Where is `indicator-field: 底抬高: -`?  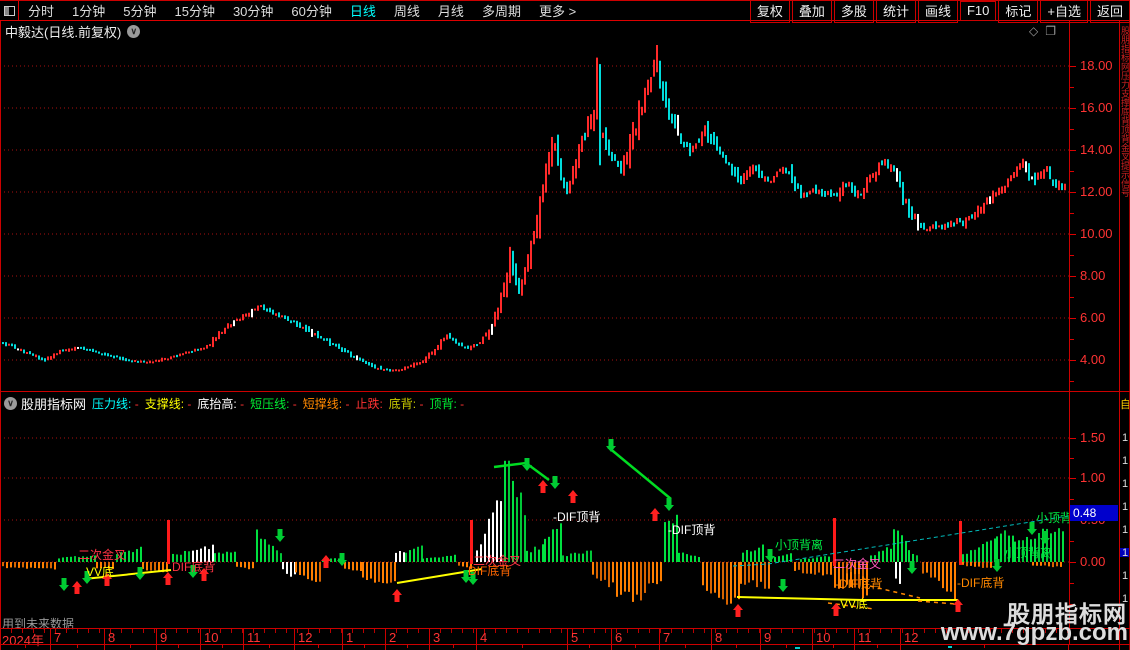 indicator-field: 底抬高: - is located at coordinates (221, 403).